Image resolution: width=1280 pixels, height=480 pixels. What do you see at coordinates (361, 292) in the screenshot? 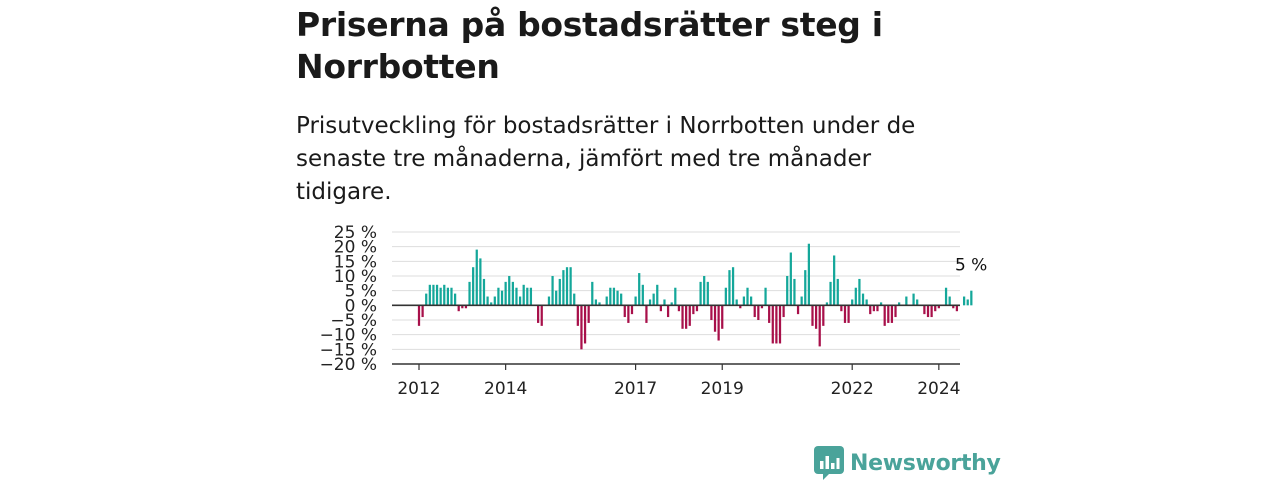
I see `y-tick-label: 5 %` at bounding box center [361, 292].